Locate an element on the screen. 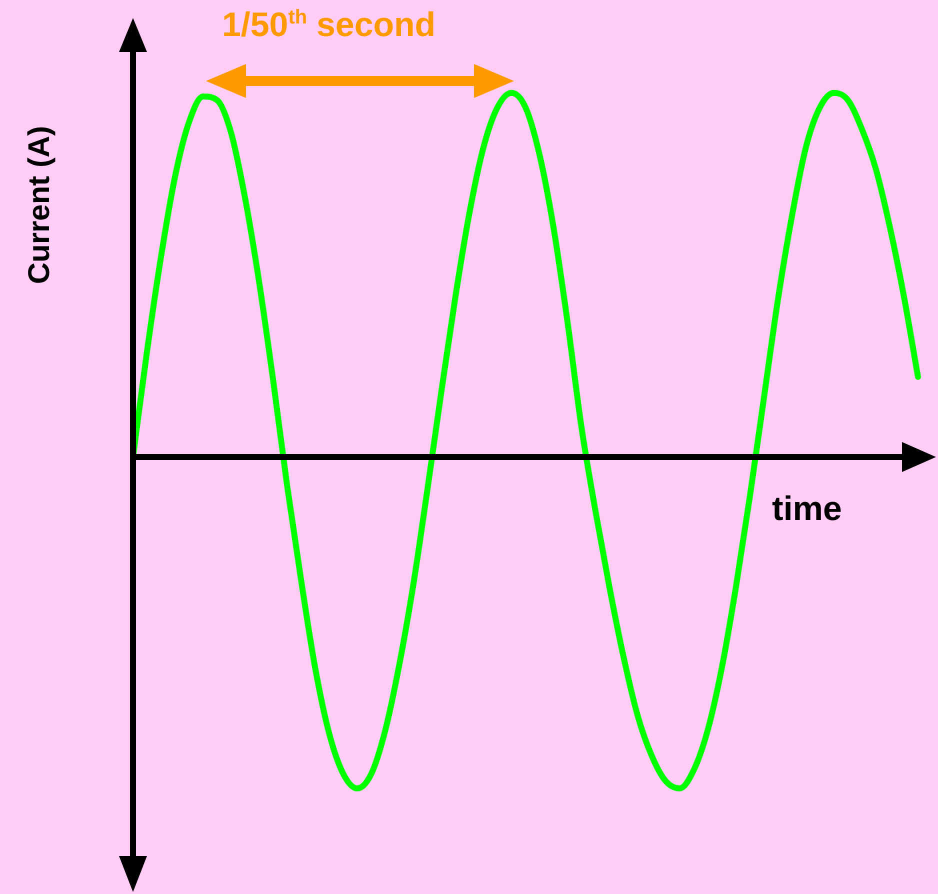  x-axis-title: time is located at coordinates (807, 509).